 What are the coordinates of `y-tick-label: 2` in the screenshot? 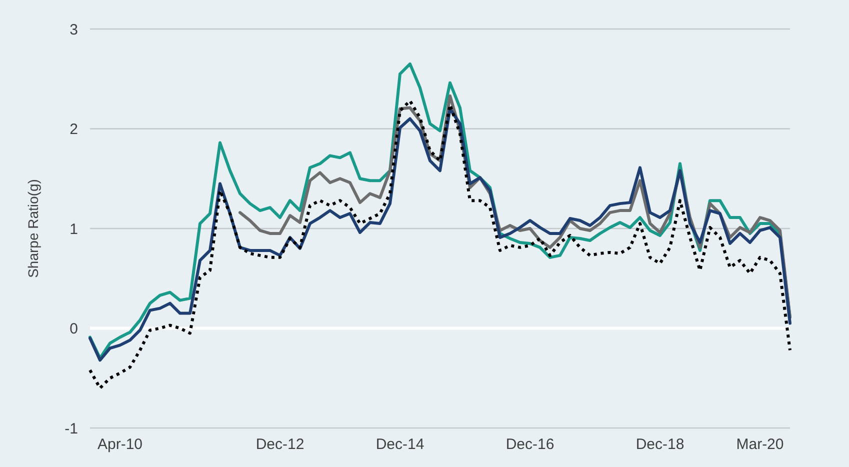 It's located at (74, 129).